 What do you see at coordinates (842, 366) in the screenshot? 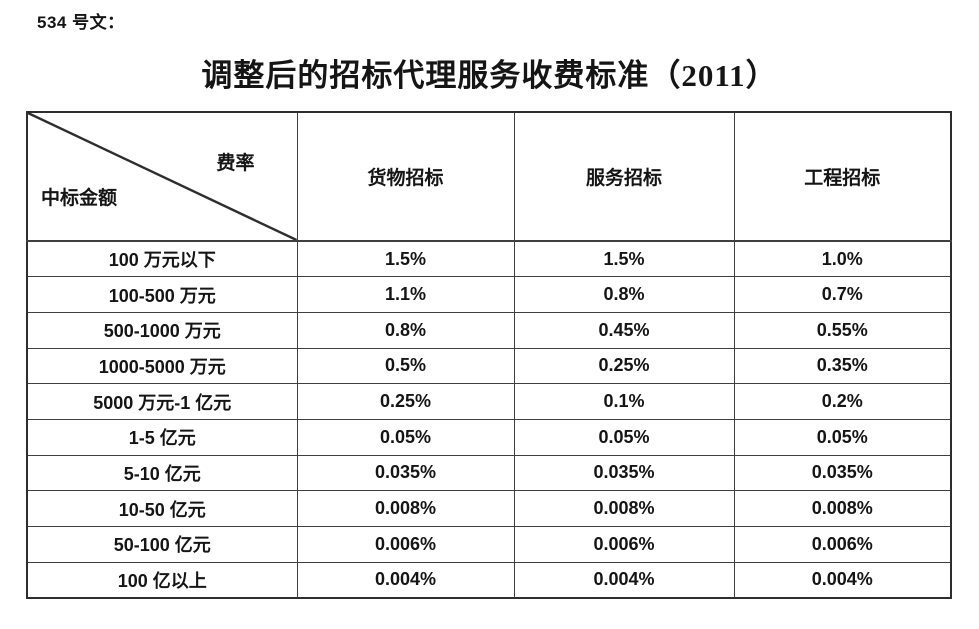
I see `fee-value-cell: 0.35%` at bounding box center [842, 366].